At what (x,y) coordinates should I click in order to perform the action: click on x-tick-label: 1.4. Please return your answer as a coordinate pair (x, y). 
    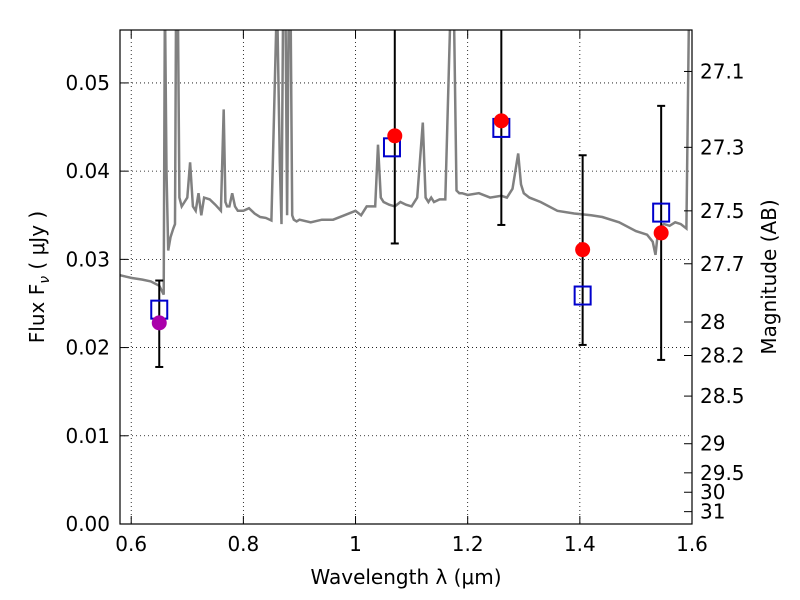
    Looking at the image, I should click on (580, 544).